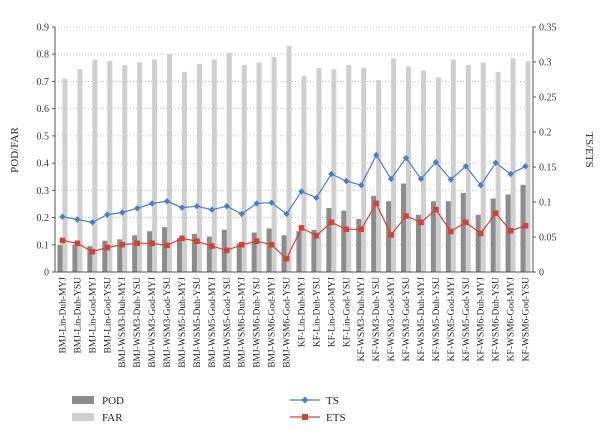 The height and width of the screenshot is (443, 600). I want to click on category-label-15: BMJ-WSM6-God-YSU, so click(288, 322).